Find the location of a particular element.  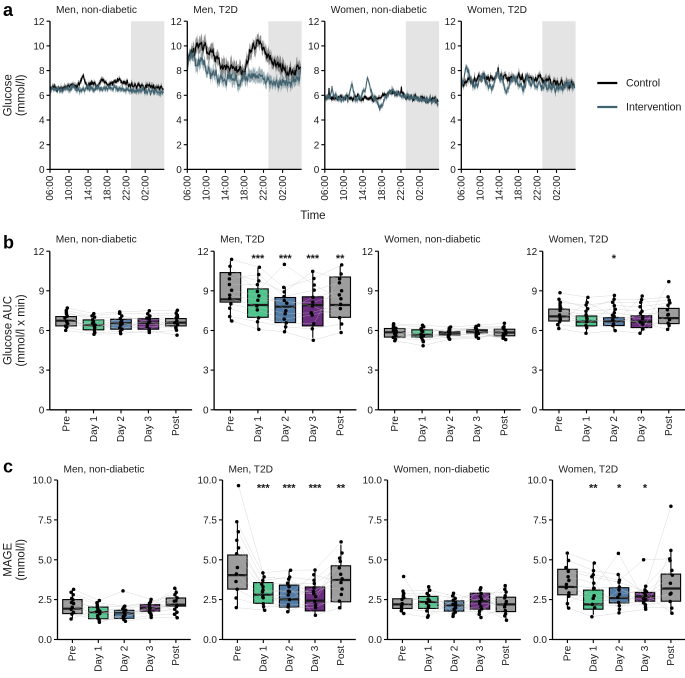

svg-text: Time is located at coordinates (312, 216).